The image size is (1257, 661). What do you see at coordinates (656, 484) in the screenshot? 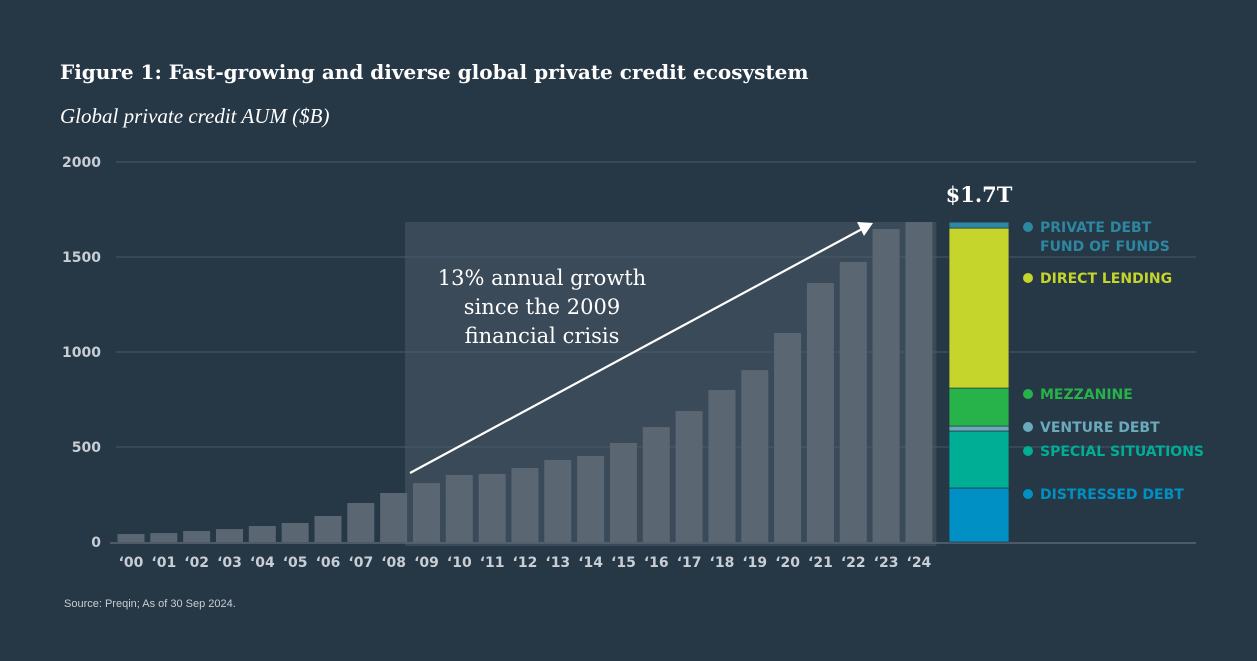
I see `bar-‘16` at bounding box center [656, 484].